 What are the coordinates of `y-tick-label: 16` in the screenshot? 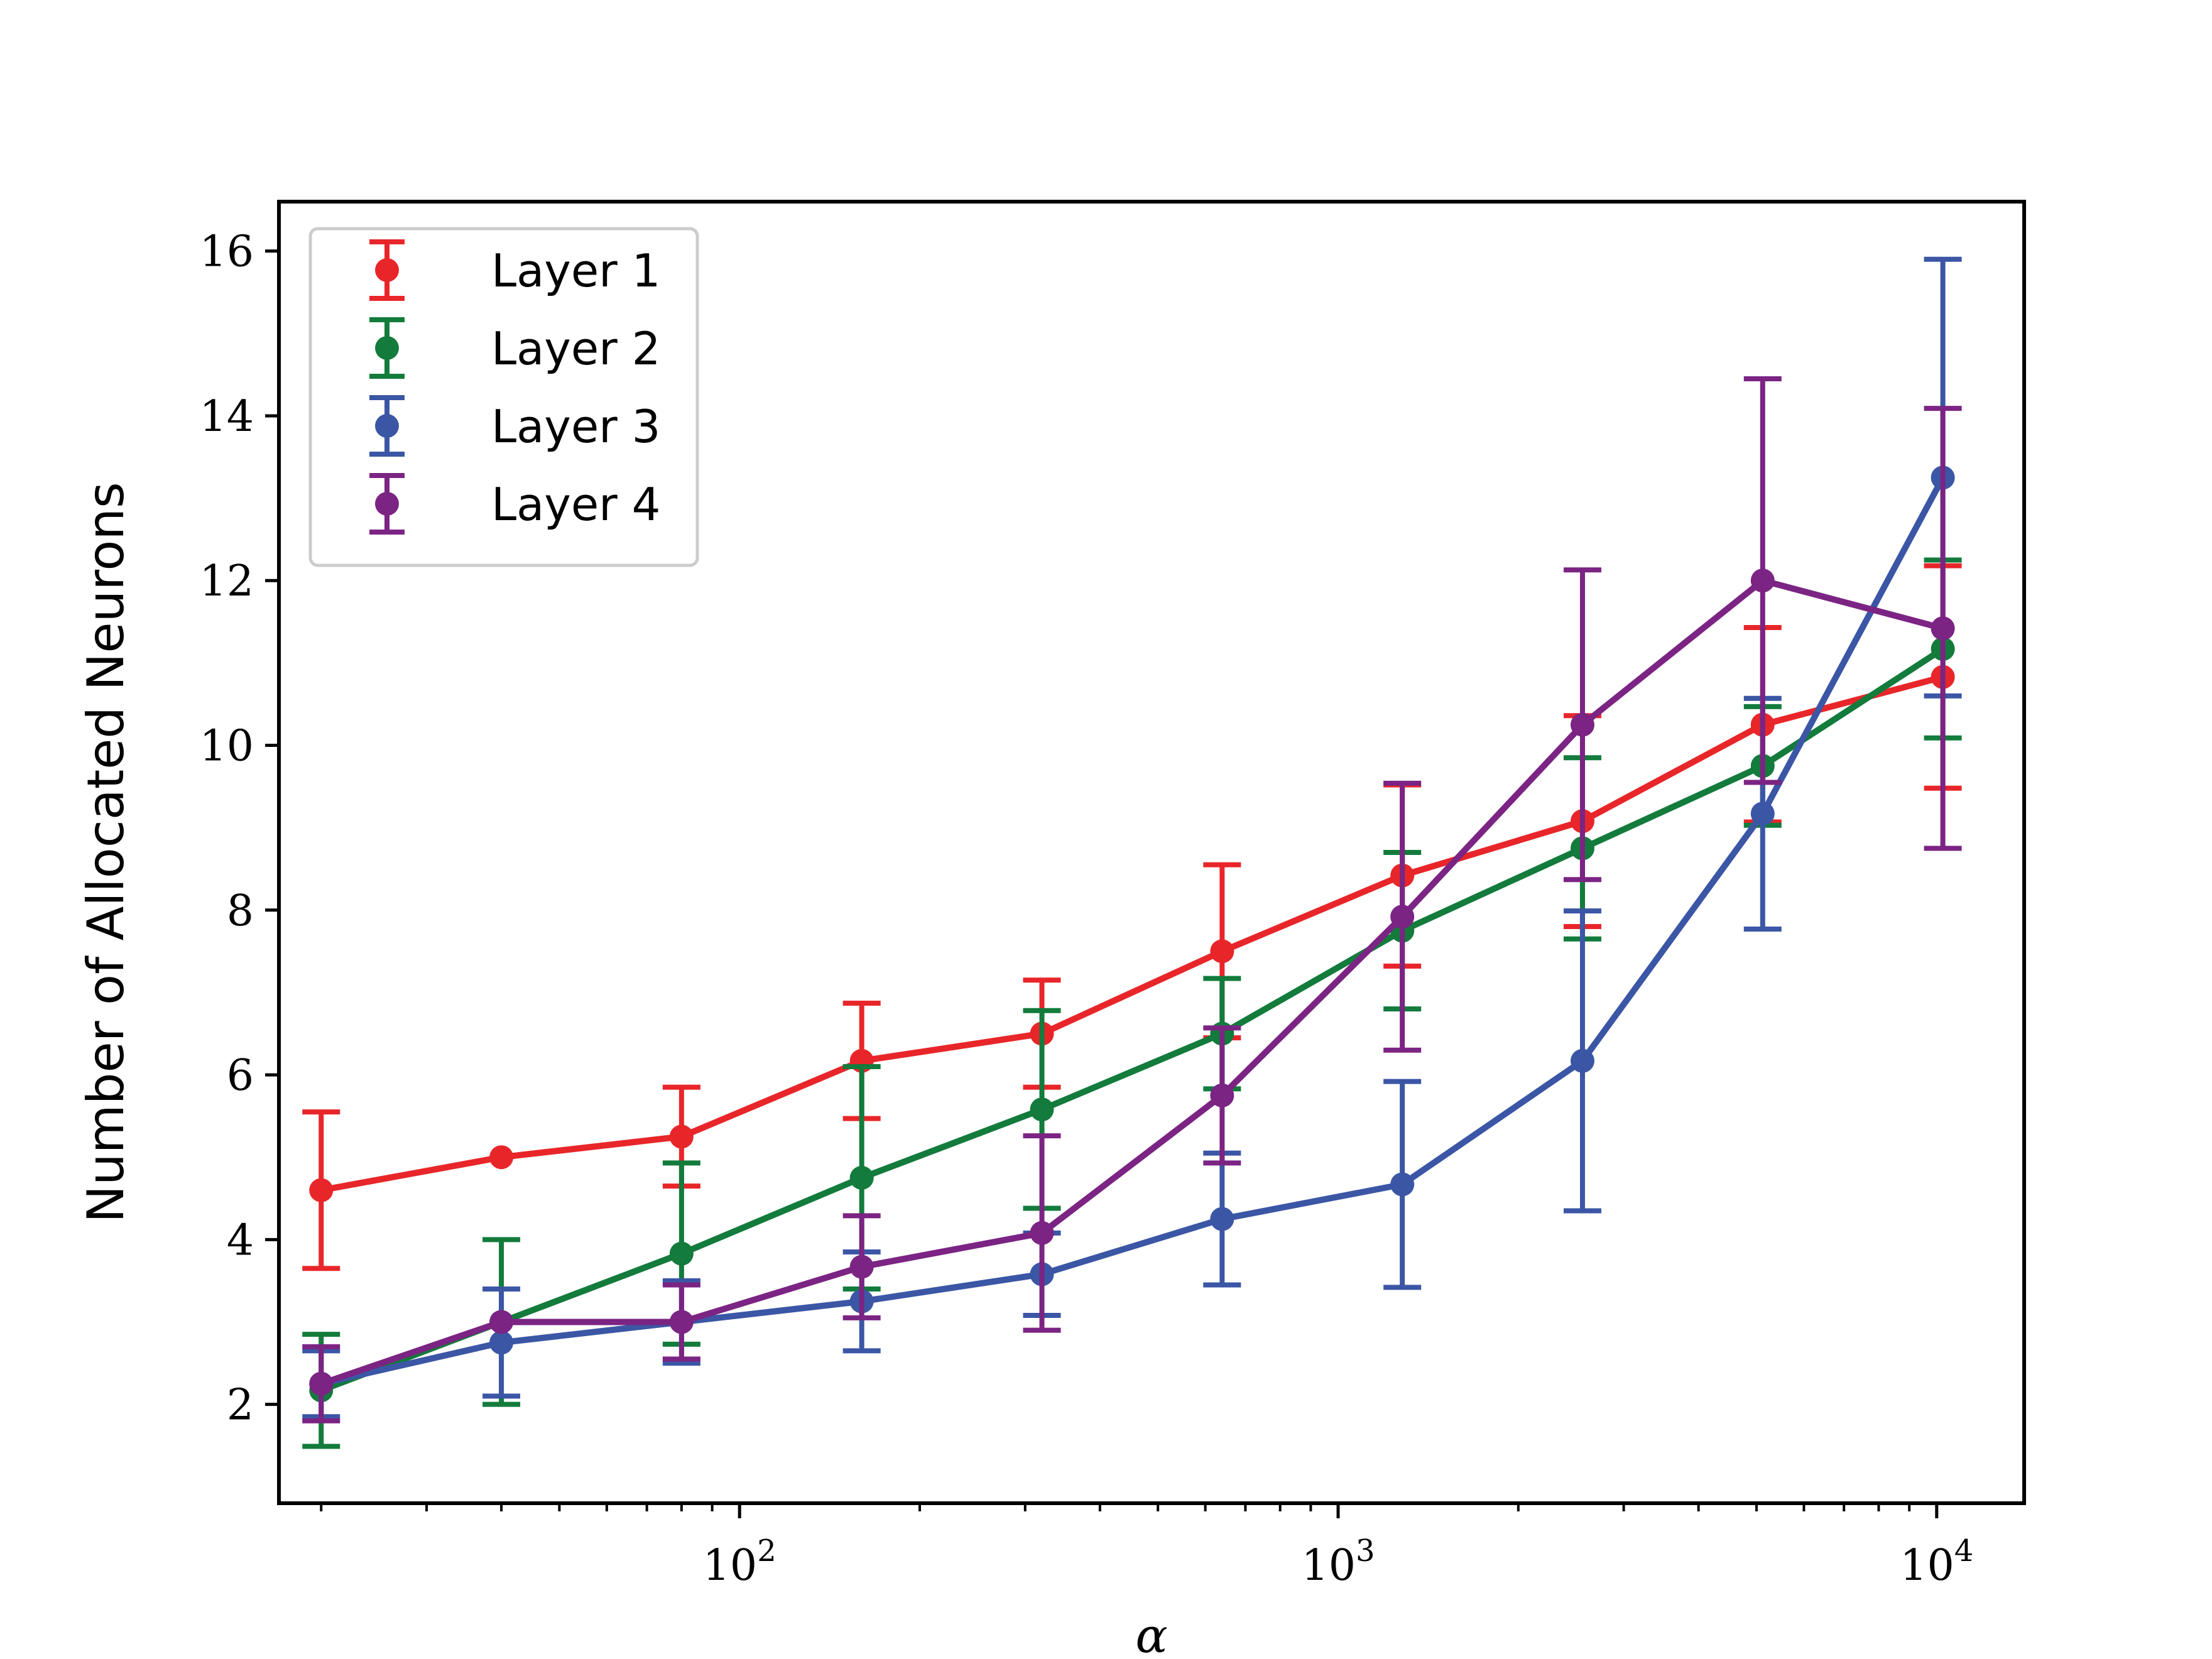 It's located at (226, 252).